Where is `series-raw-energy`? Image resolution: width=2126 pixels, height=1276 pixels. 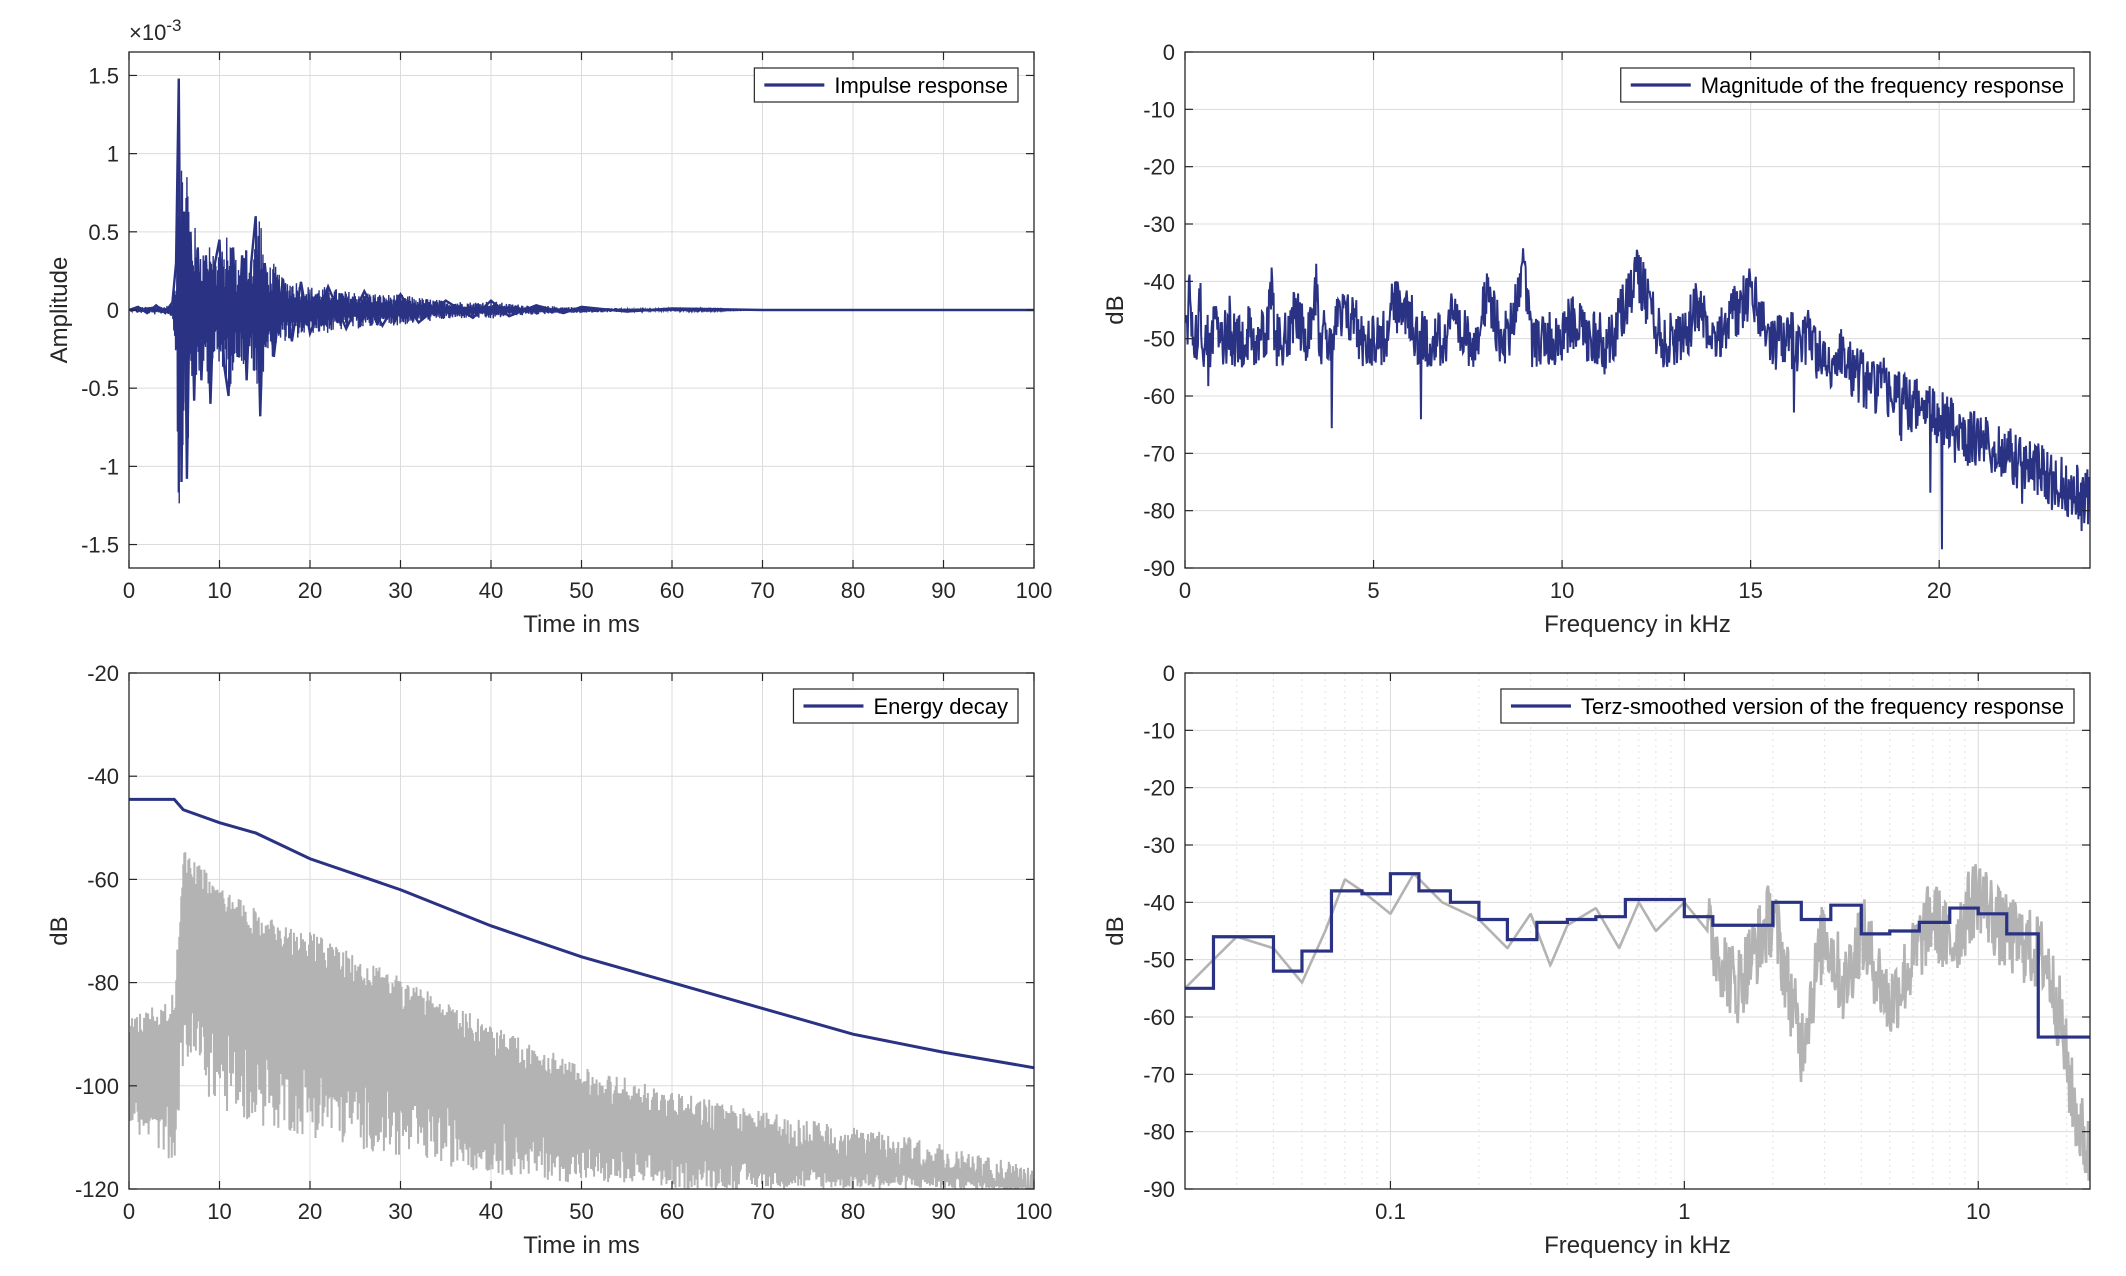
series-raw-energy is located at coordinates (581, 1020).